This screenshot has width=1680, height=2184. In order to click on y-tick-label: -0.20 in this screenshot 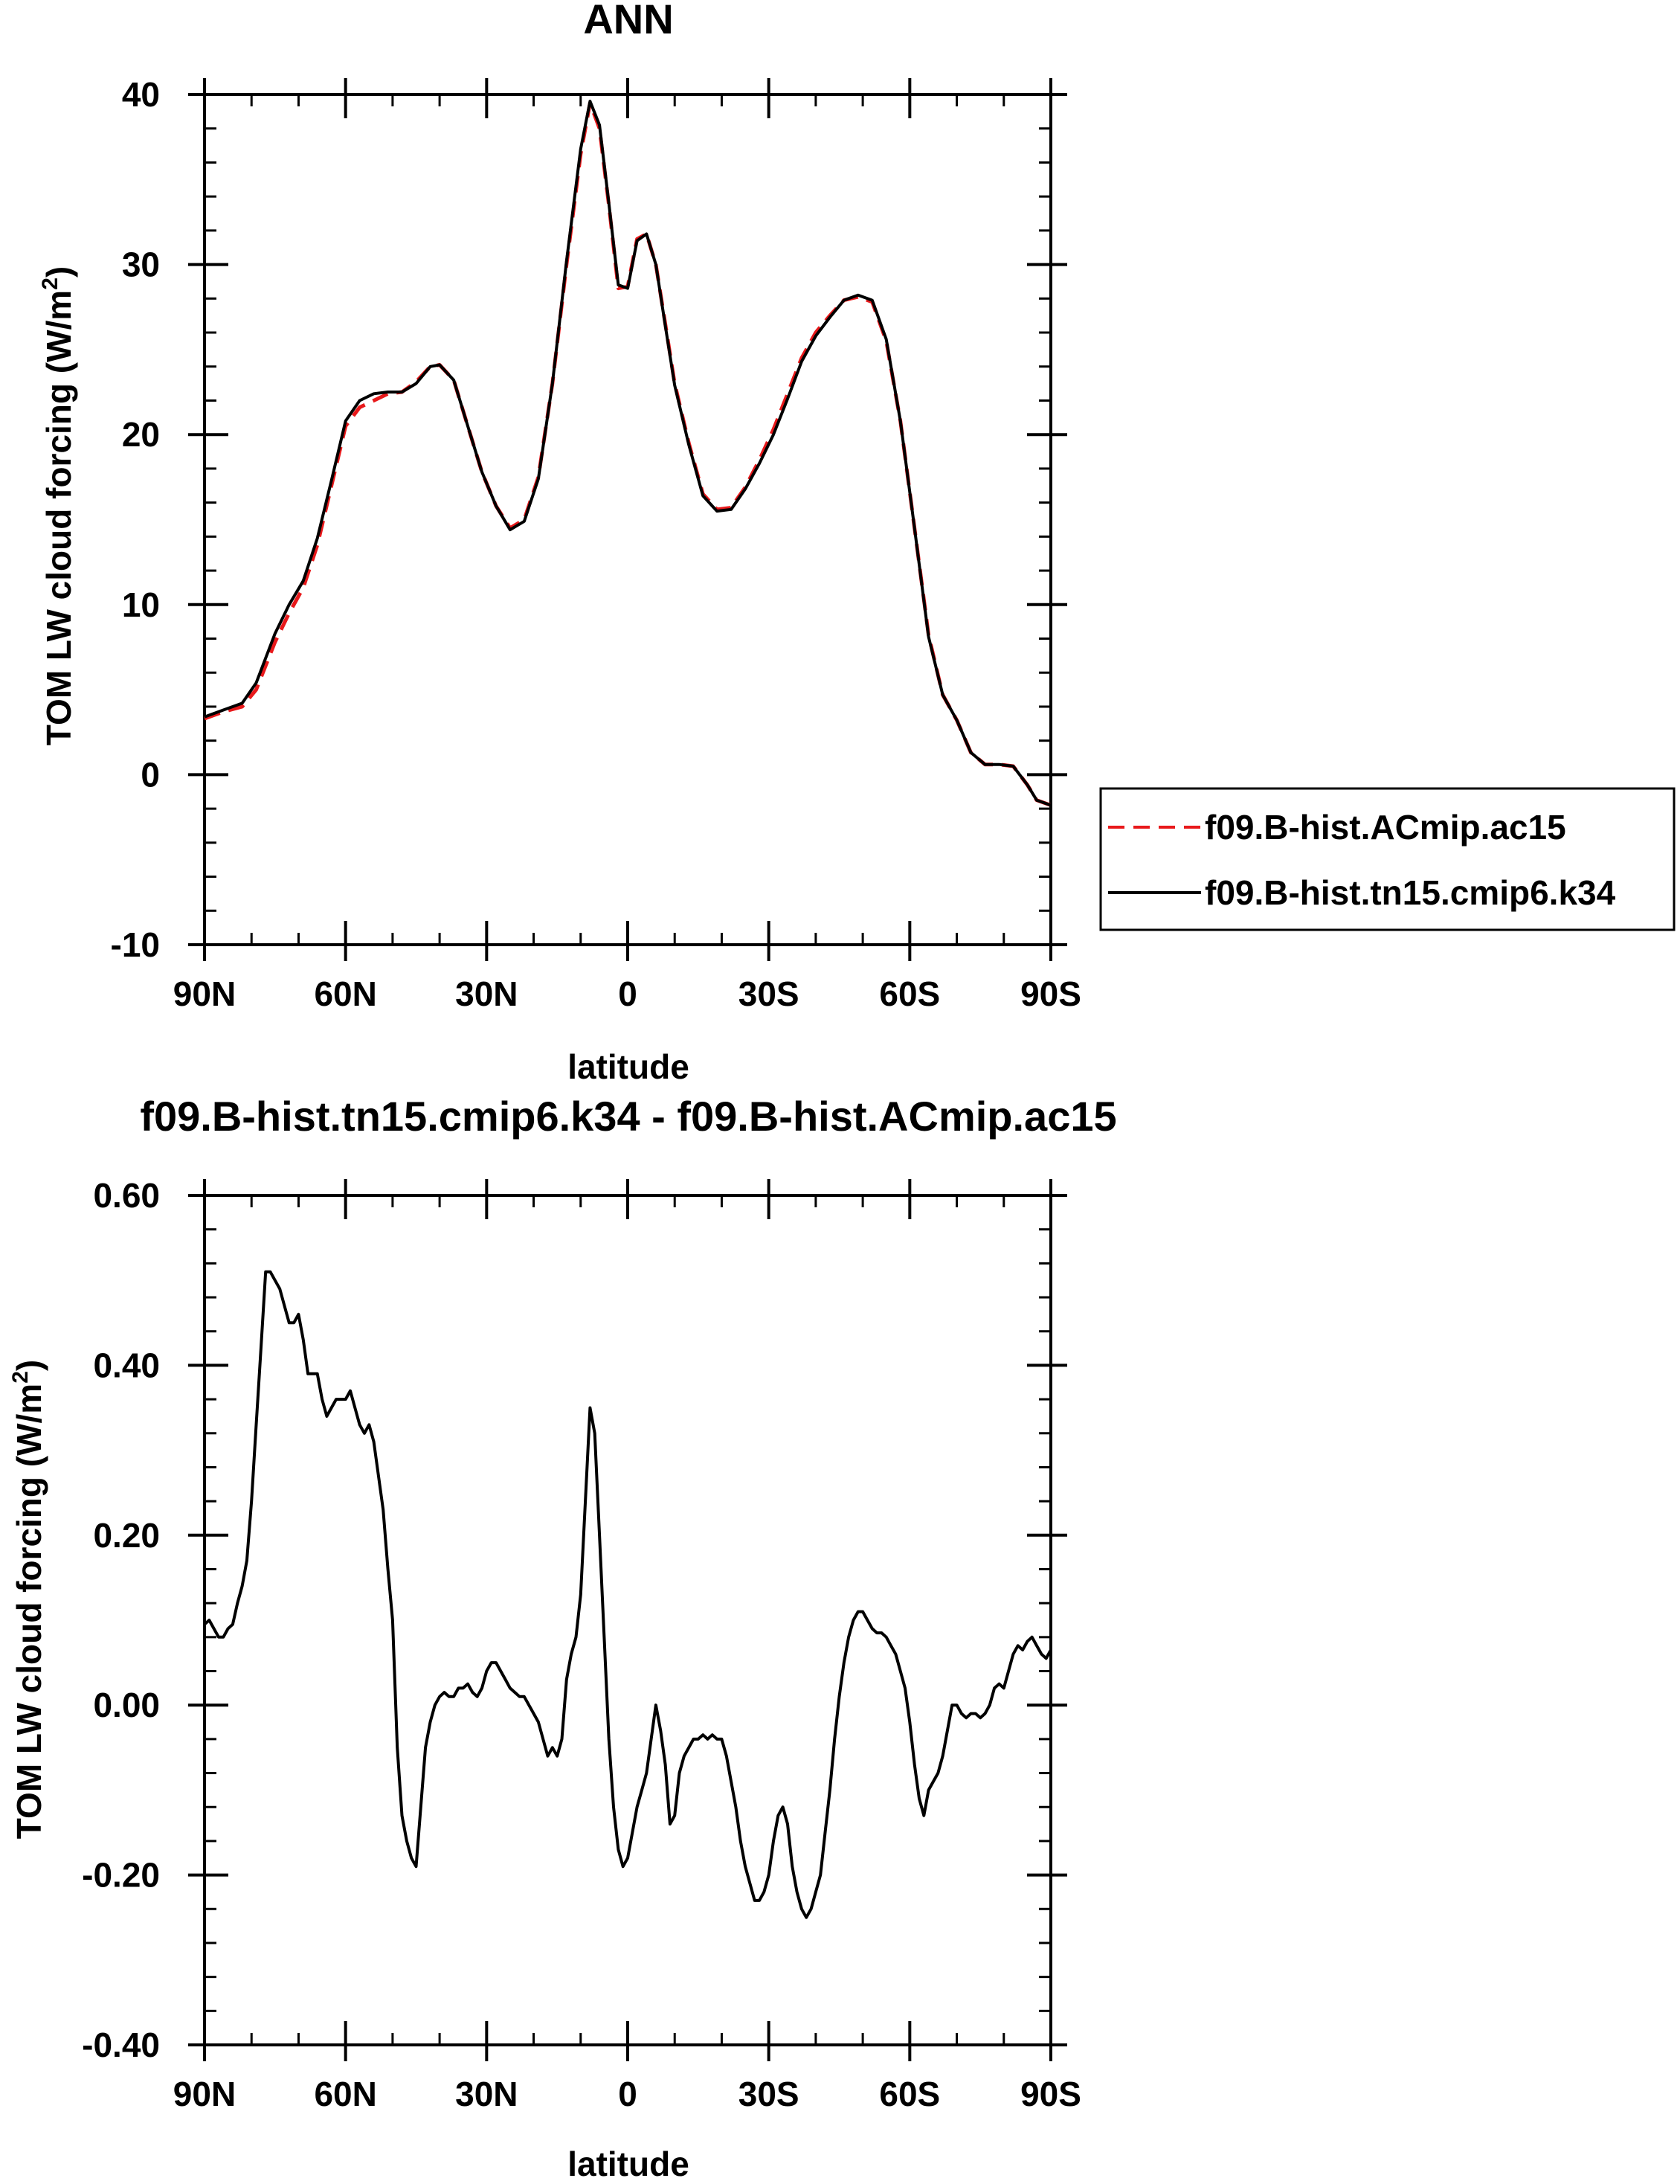, I will do `click(121, 1875)`.